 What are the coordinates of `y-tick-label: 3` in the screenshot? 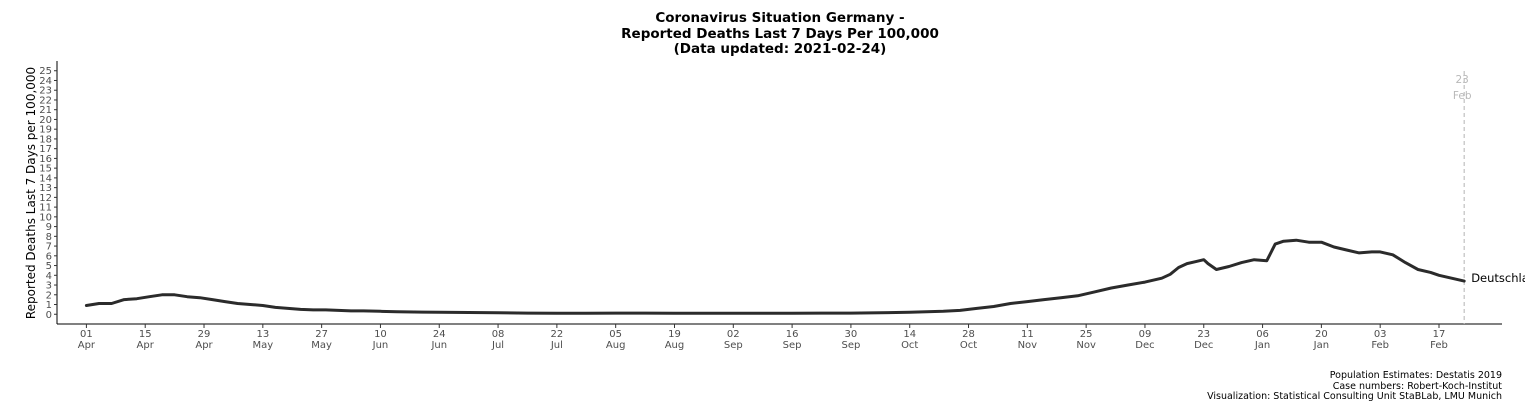 It's located at (49, 286).